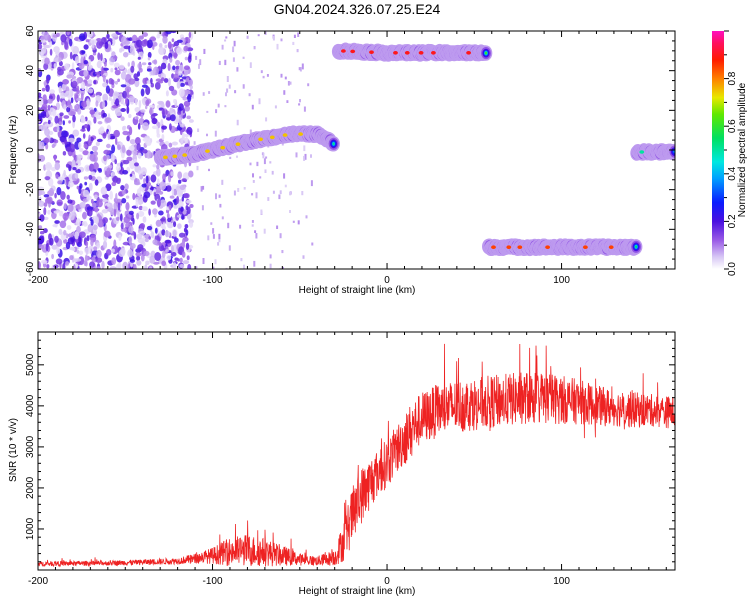 This screenshot has height=605, width=750. I want to click on y-tick-label: -20, so click(30, 189).